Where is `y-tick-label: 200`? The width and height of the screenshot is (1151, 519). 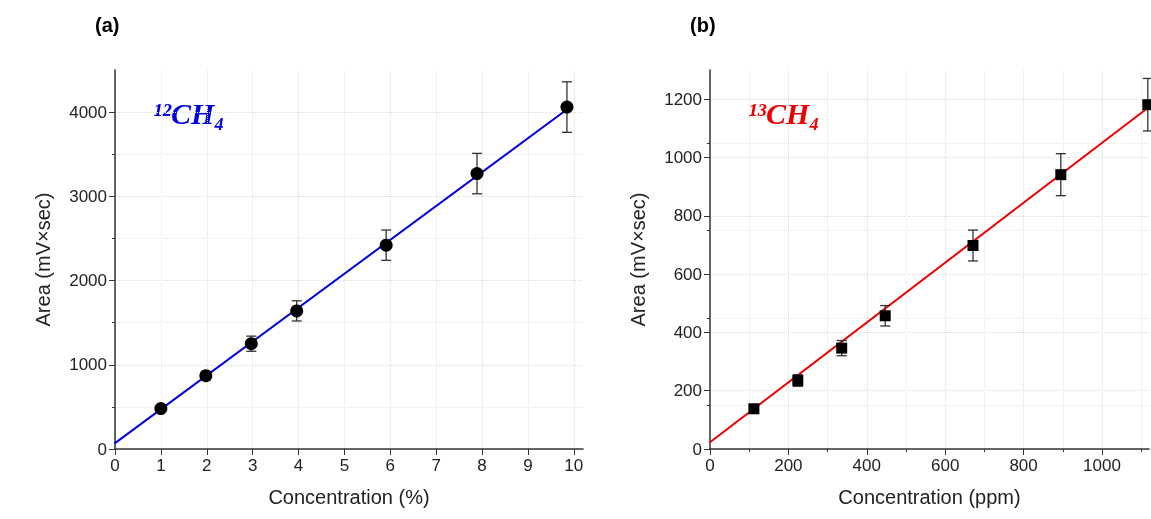
y-tick-label: 200 is located at coordinates (687, 391).